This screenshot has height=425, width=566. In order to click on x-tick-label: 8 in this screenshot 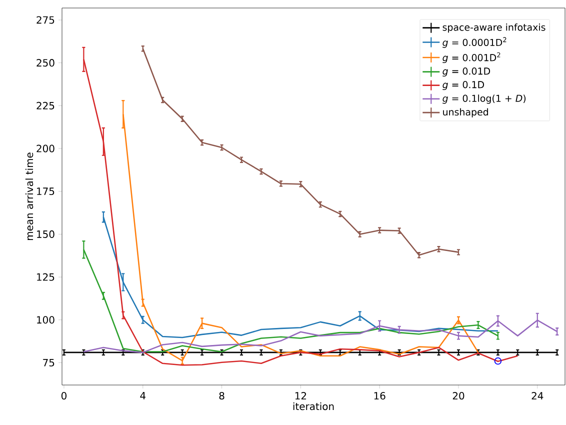, I will do `click(221, 396)`.